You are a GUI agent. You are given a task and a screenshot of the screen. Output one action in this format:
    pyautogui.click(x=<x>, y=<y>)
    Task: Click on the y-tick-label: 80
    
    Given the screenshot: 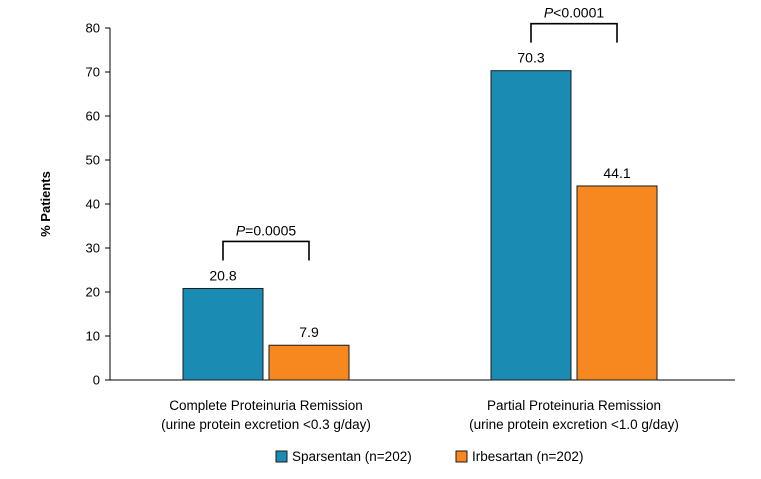 What is the action you would take?
    pyautogui.click(x=93, y=28)
    